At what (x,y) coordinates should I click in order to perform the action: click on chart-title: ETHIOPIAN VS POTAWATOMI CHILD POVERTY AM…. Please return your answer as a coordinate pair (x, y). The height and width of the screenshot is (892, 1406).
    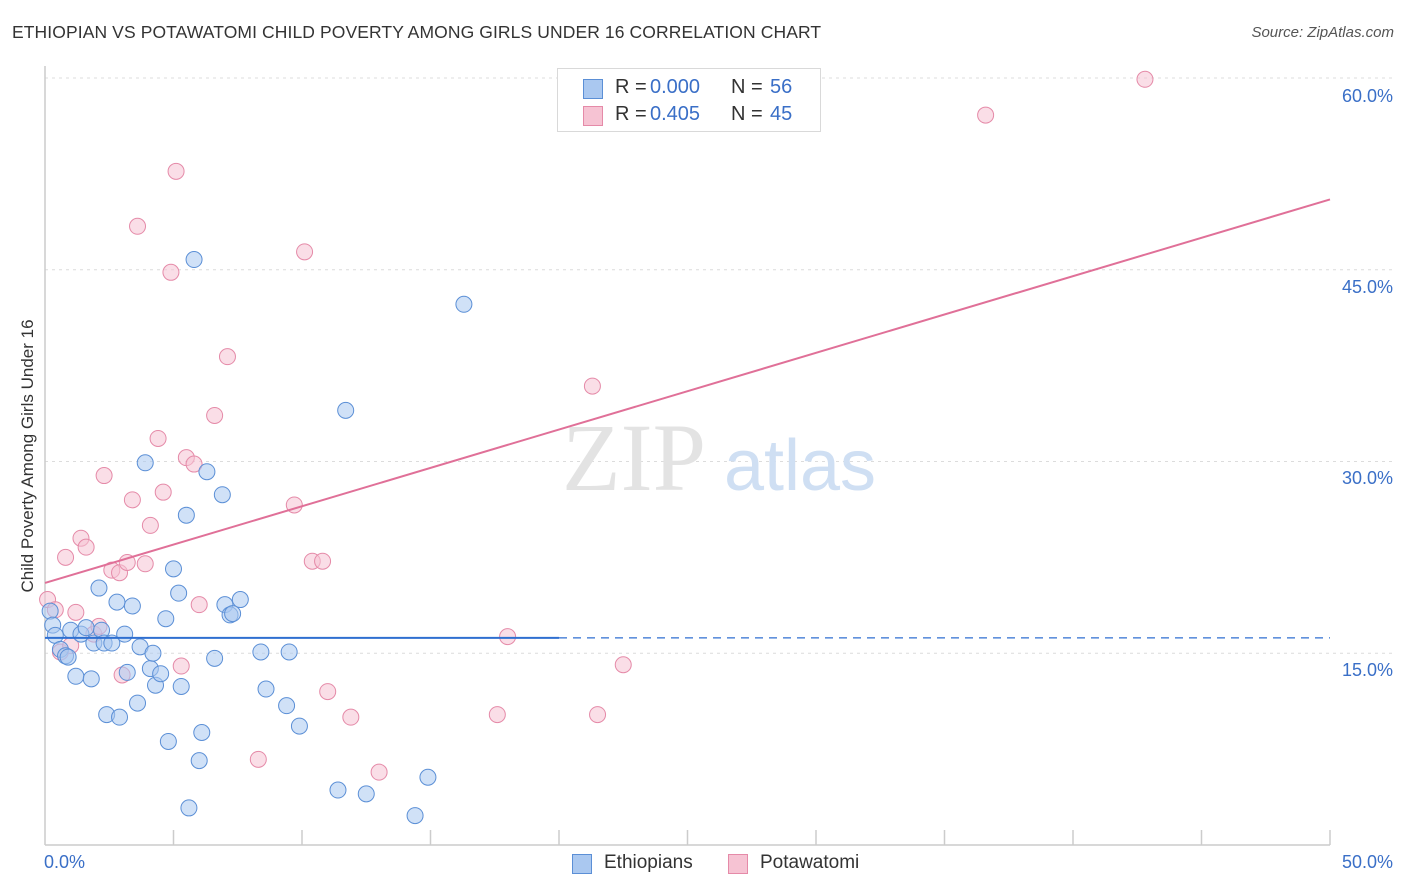
    Looking at the image, I should click on (417, 32).